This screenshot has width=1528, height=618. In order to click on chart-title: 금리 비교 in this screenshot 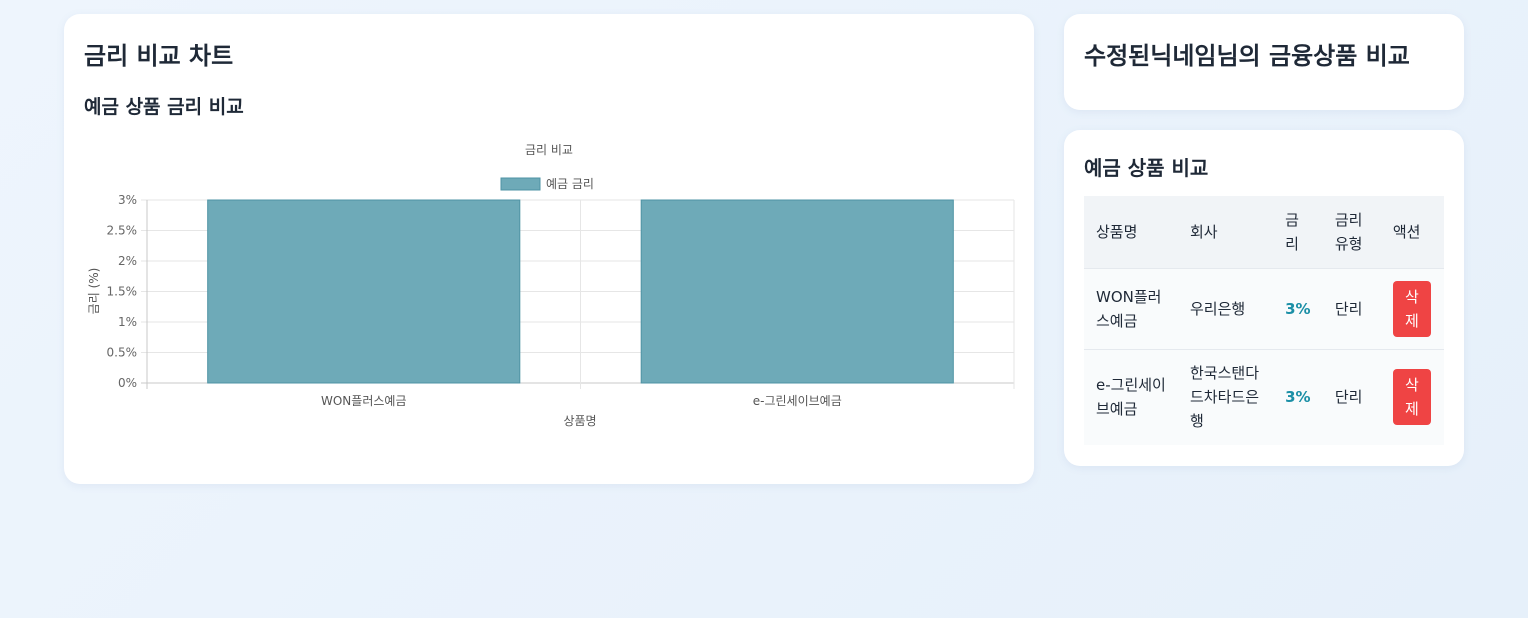, I will do `click(549, 150)`.